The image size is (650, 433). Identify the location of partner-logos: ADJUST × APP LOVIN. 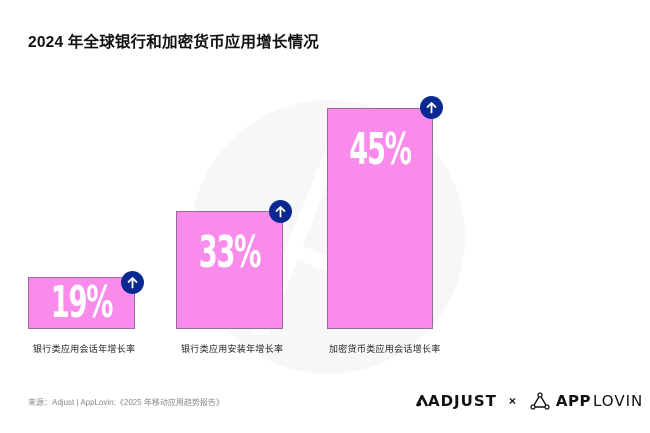
(529, 401).